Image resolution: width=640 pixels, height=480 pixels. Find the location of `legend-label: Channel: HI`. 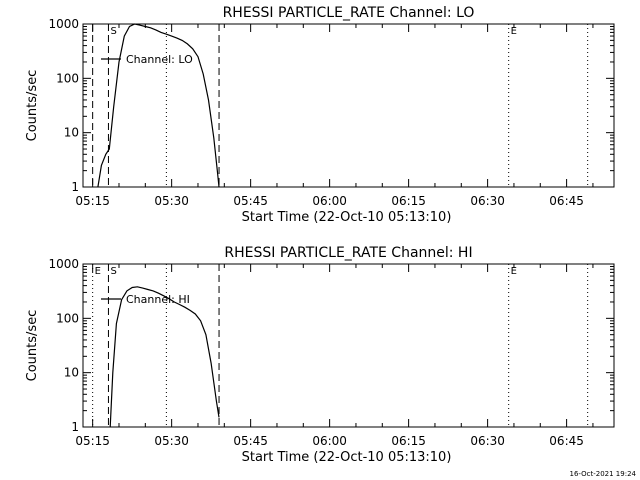

legend-label: Channel: HI is located at coordinates (158, 299).